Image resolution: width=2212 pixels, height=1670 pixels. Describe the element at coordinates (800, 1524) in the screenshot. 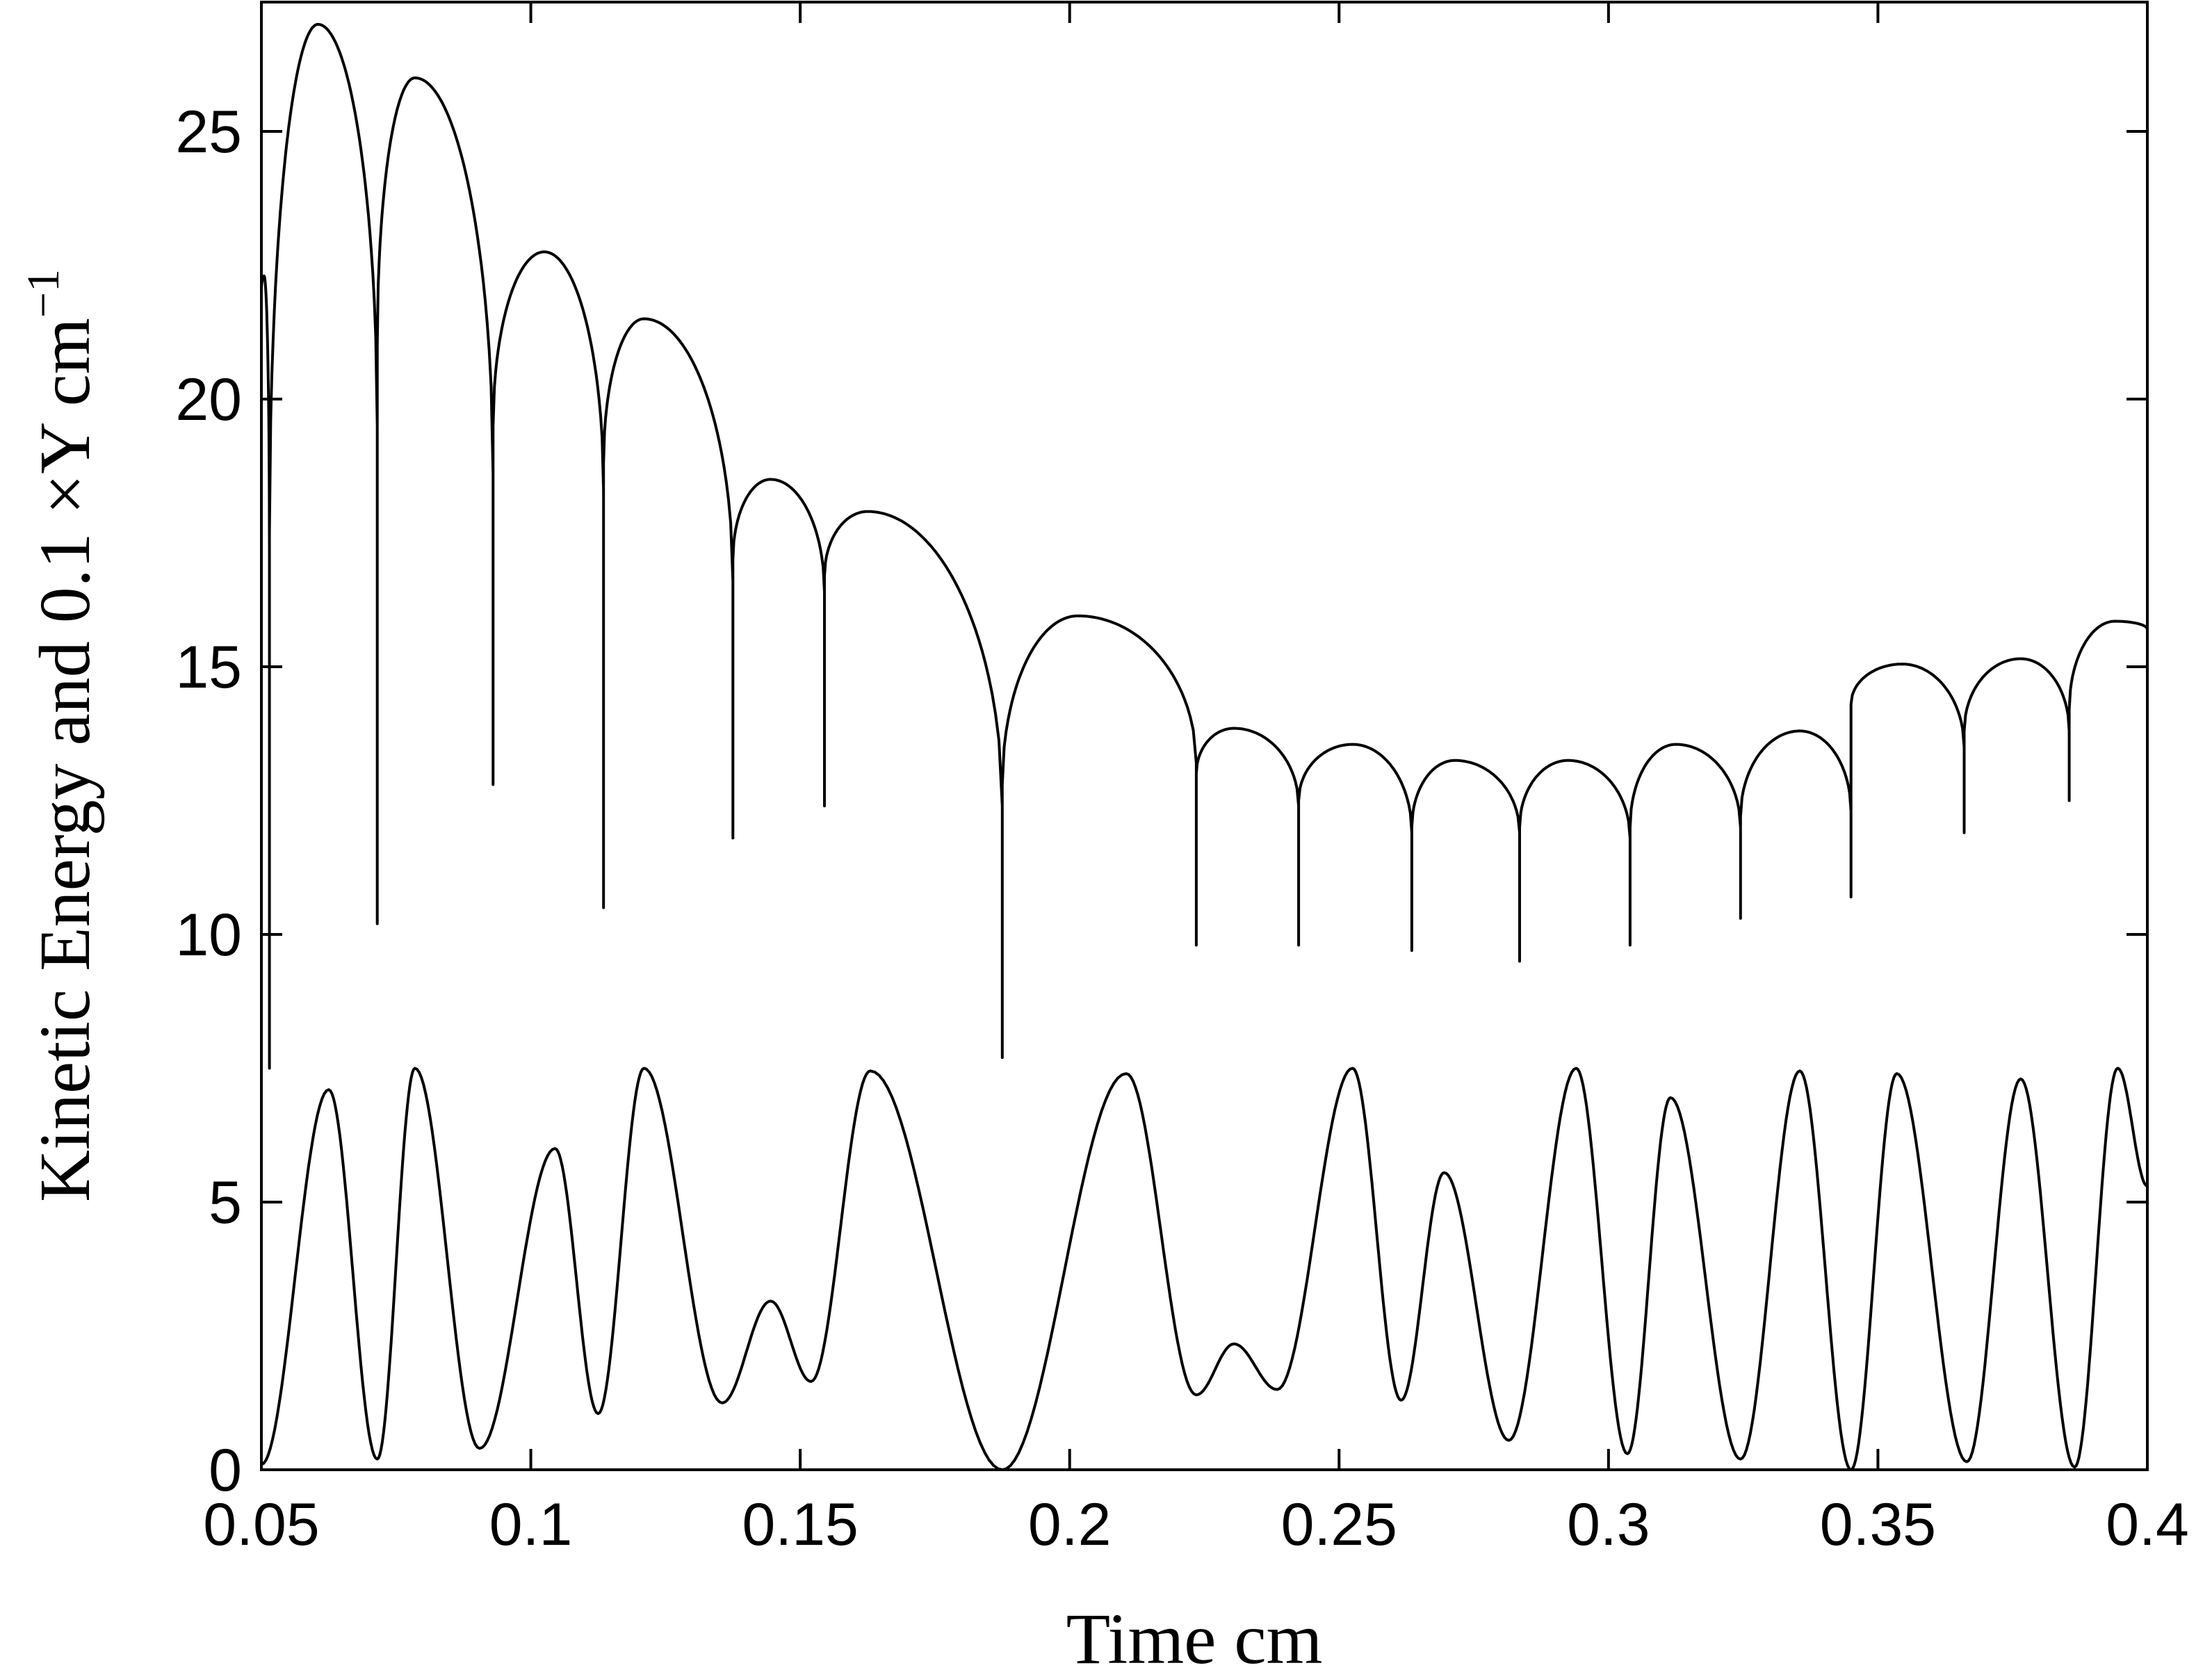

I see `x-tick-label: 0.15` at that location.